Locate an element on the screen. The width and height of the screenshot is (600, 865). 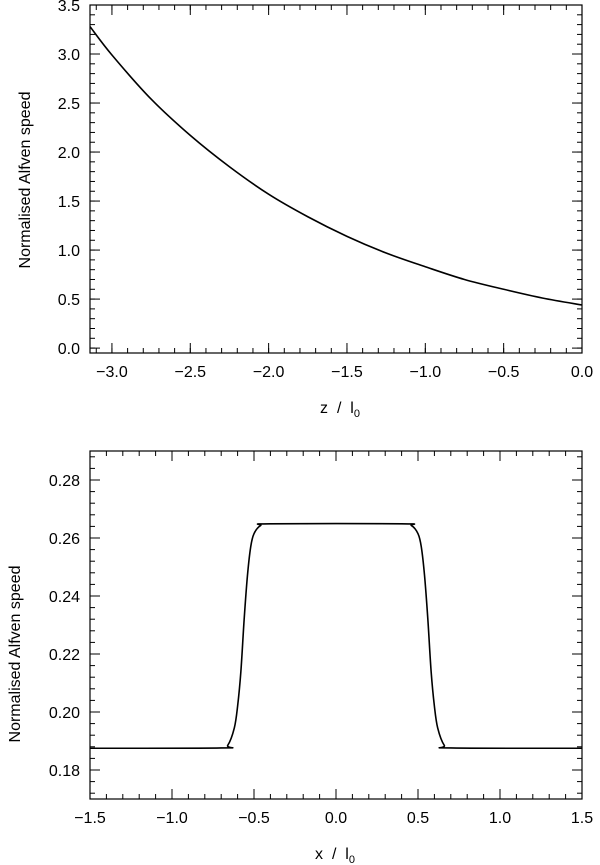
top-x-tick-label: −3.0 is located at coordinates (112, 372).